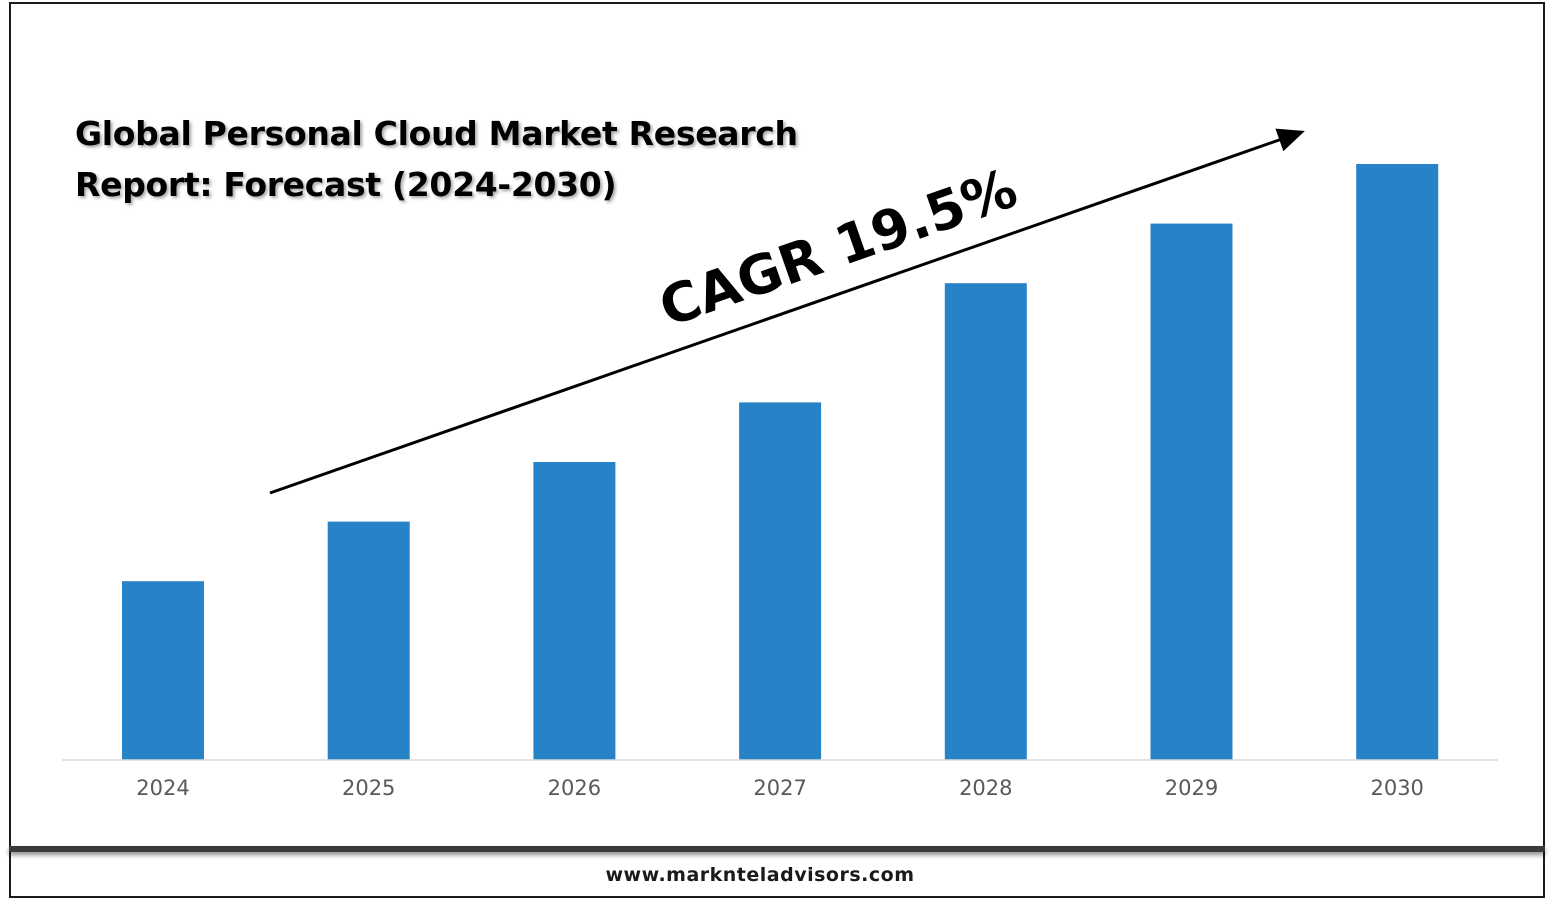 This screenshot has width=1557, height=906. Describe the element at coordinates (574, 788) in the screenshot. I see `x-tick-label-2026: 2026` at that location.